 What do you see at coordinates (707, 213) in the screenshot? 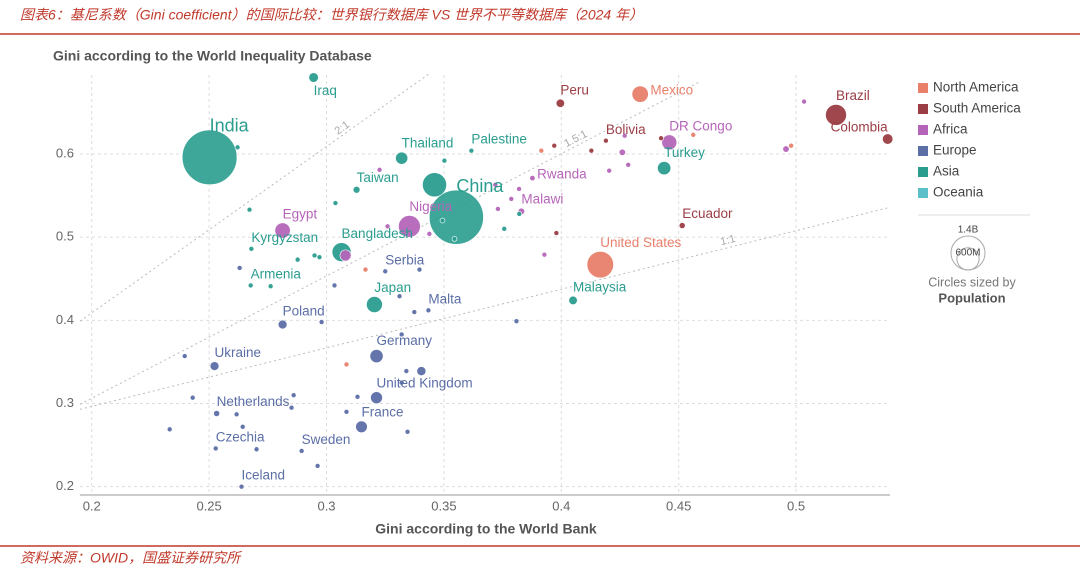
I see `point-label: Ecuador` at bounding box center [707, 213].